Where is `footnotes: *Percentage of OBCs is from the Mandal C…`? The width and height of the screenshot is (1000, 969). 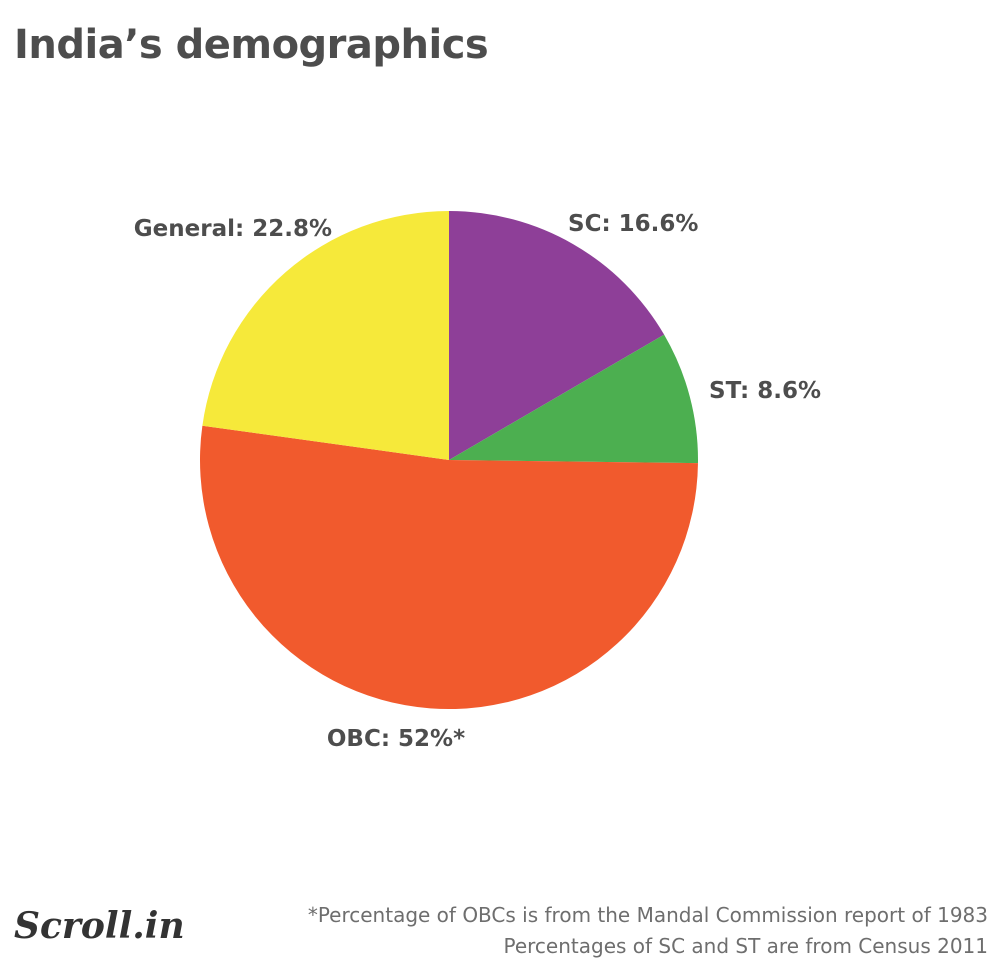 footnotes: *Percentage of OBCs is from the Mandal C… is located at coordinates (648, 931).